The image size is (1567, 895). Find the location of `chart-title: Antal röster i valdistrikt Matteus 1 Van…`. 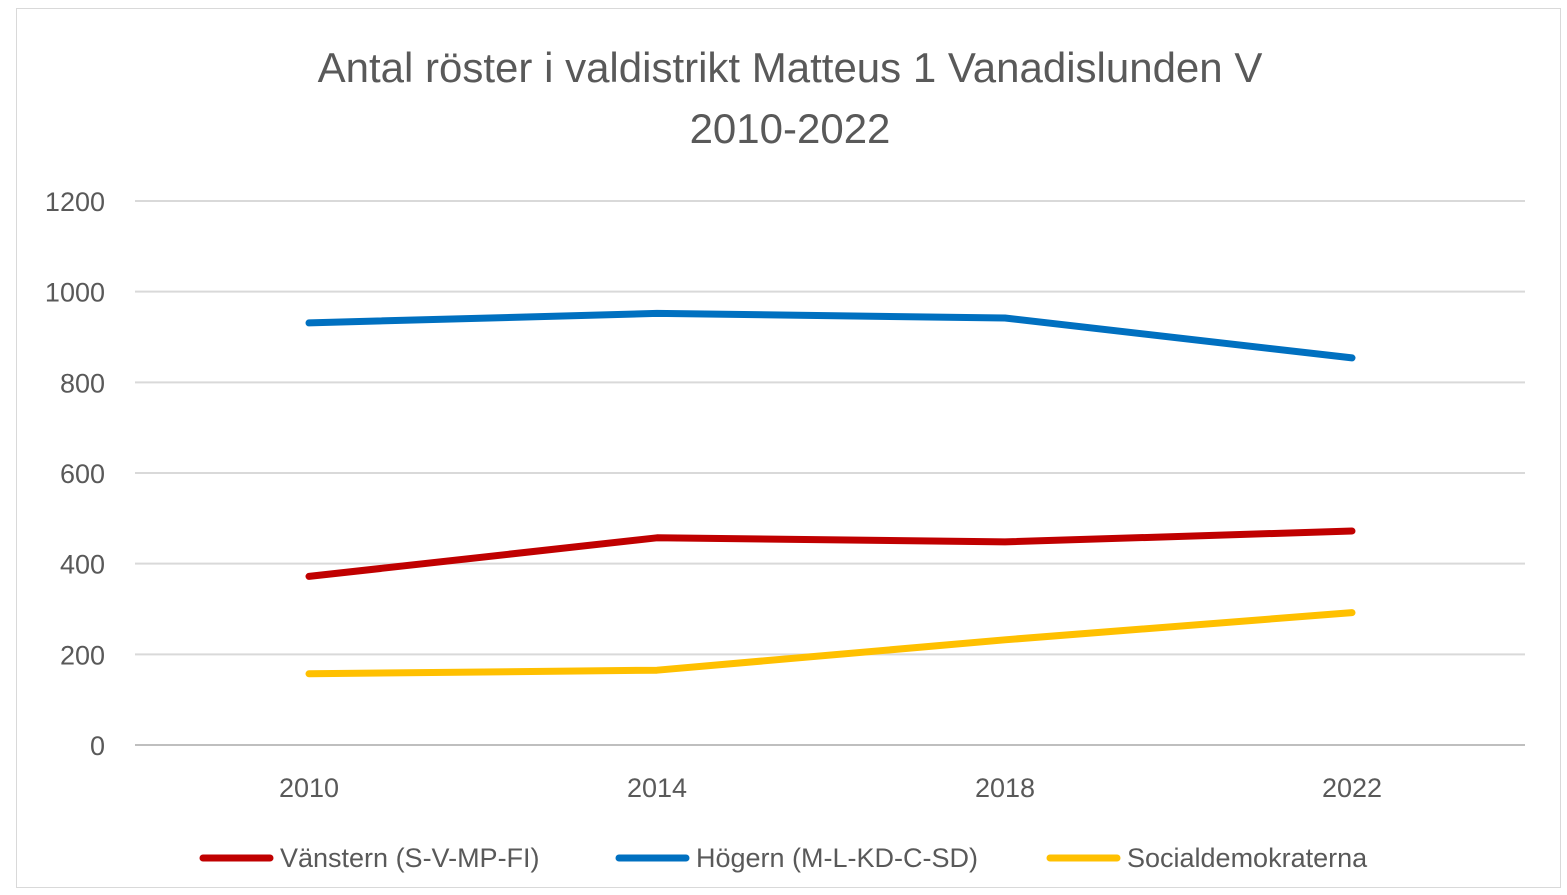

chart-title: Antal röster i valdistrikt Matteus 1 Van… is located at coordinates (790, 98).